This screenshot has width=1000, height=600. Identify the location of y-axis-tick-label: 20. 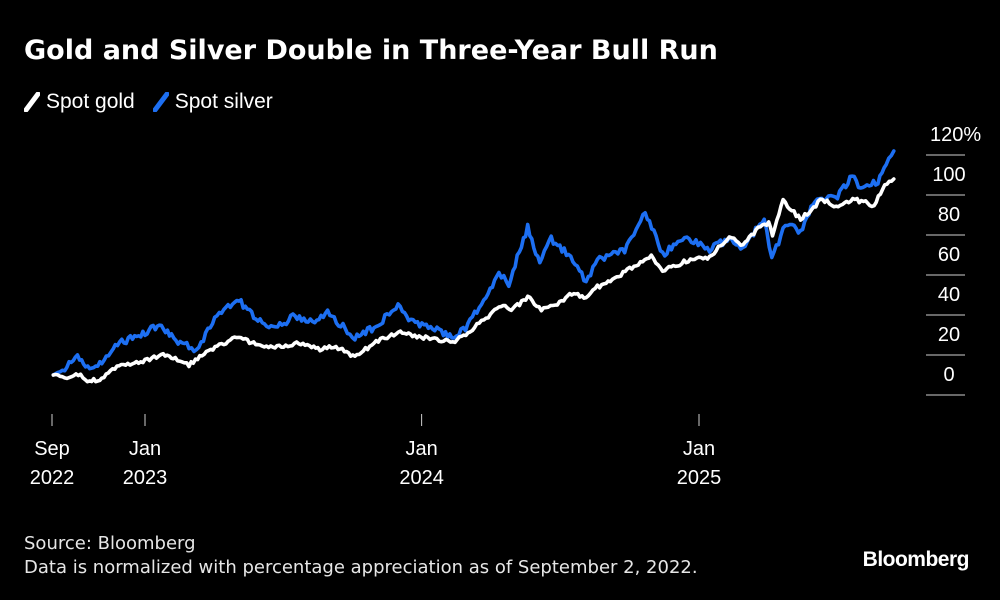
(949, 335).